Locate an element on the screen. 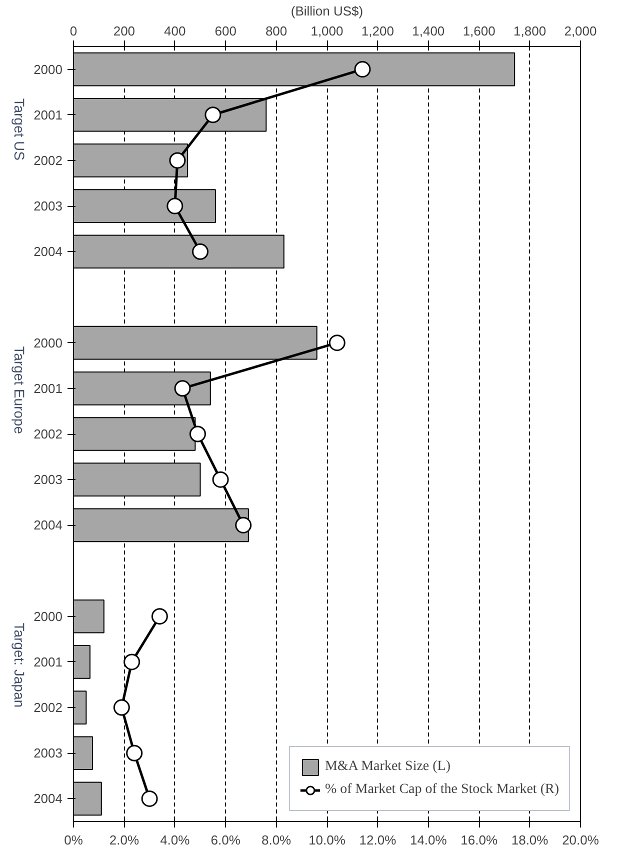  x2-tick-label: 4.0% is located at coordinates (175, 840).